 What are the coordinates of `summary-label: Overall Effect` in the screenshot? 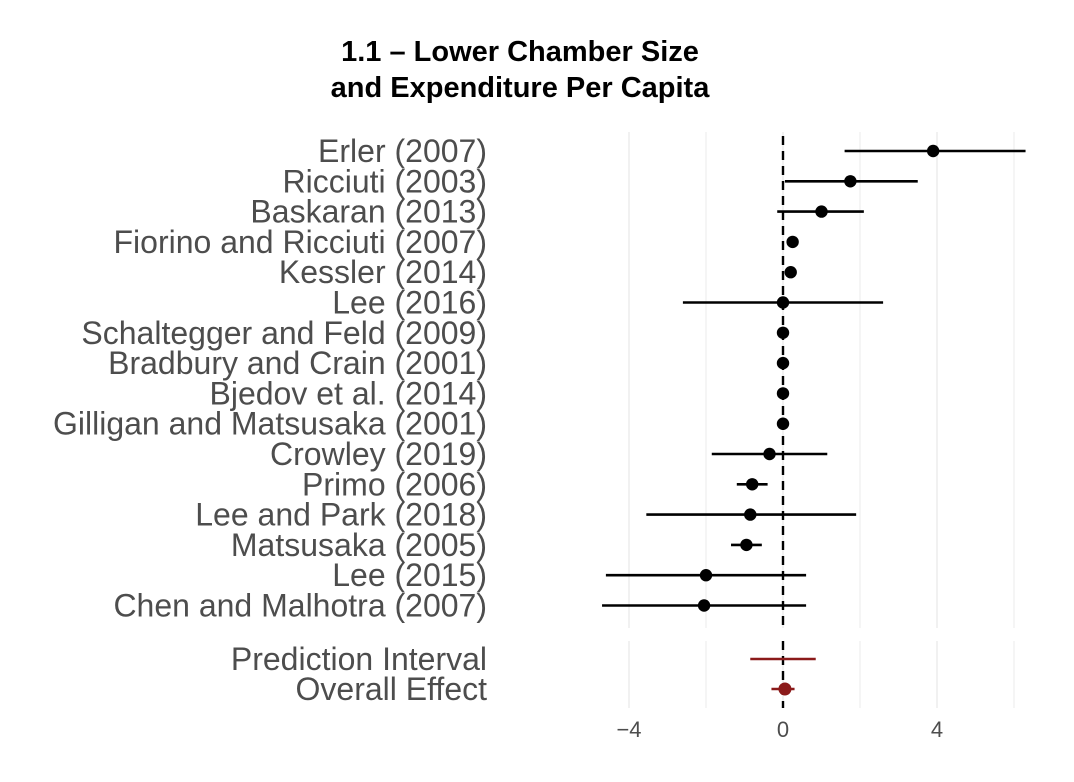 It's located at (392, 689).